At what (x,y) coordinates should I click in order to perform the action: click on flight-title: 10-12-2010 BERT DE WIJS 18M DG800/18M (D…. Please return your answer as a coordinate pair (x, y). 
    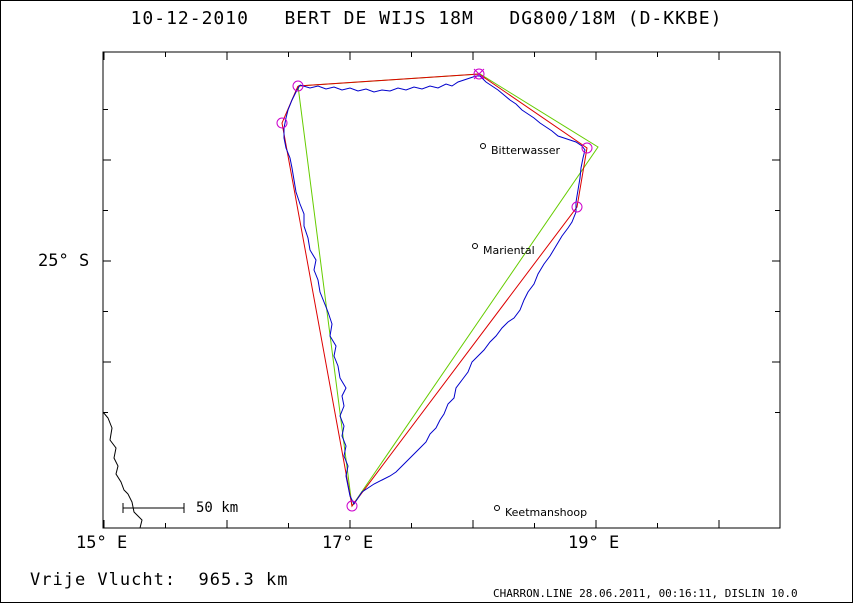
    Looking at the image, I should click on (426, 18).